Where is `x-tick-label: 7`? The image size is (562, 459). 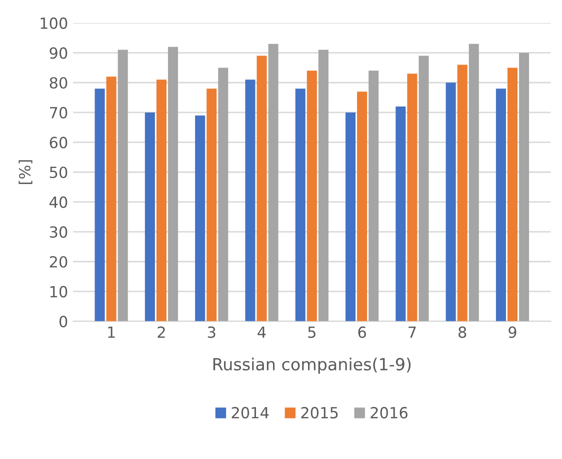 x-tick-label: 7 is located at coordinates (412, 332).